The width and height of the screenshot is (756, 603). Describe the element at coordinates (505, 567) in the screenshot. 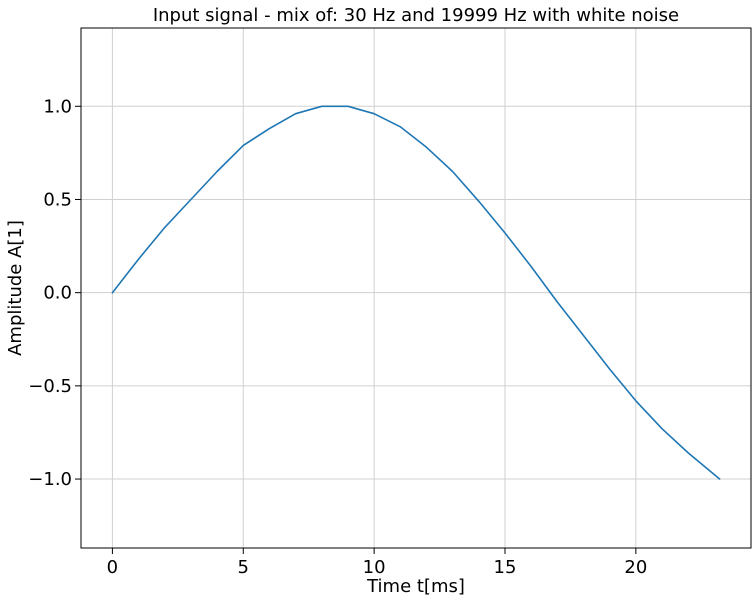

I see `x-tick-label: 15` at that location.